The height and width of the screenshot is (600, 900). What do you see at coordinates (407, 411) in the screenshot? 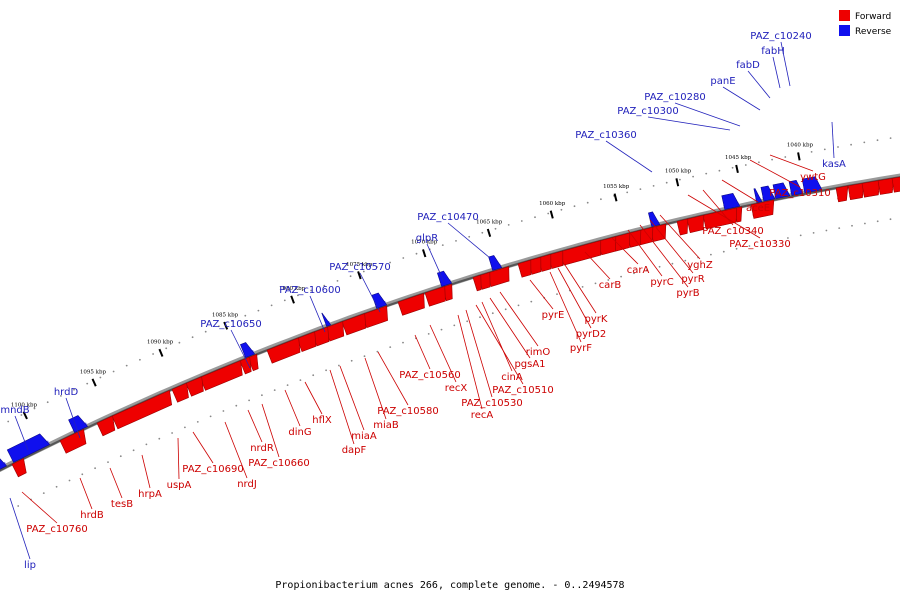
I see `forward-gene-label-paz-c10580: PAZ_c10580` at bounding box center [407, 411].